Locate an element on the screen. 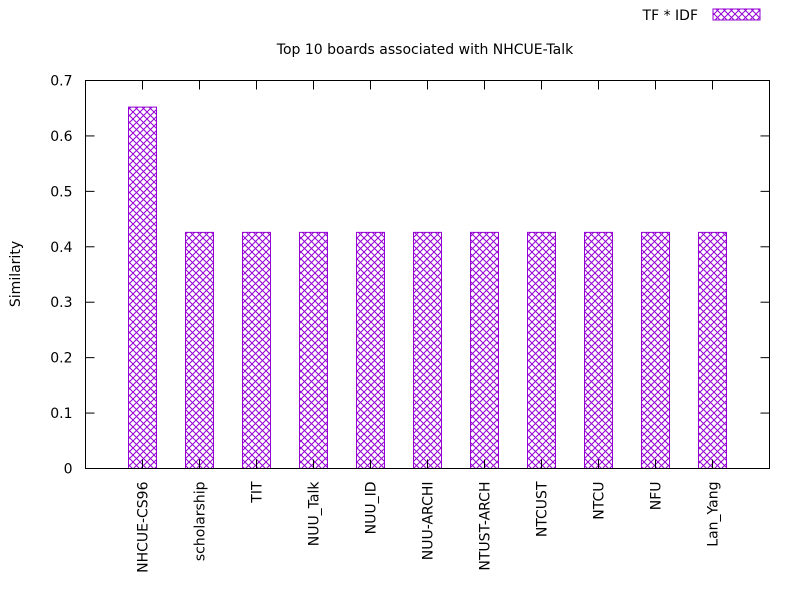  chart-title: Top 10 boards associated with NHCUE-Talk is located at coordinates (425, 50).